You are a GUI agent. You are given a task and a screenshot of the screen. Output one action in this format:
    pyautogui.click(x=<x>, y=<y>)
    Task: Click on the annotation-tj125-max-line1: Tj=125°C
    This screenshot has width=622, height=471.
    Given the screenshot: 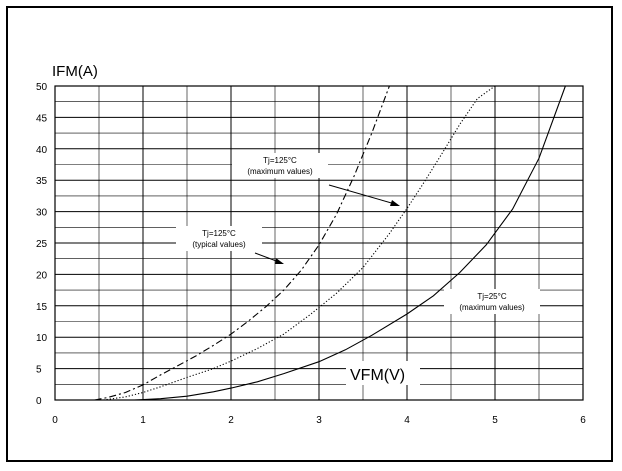 What is the action you would take?
    pyautogui.click(x=280, y=160)
    